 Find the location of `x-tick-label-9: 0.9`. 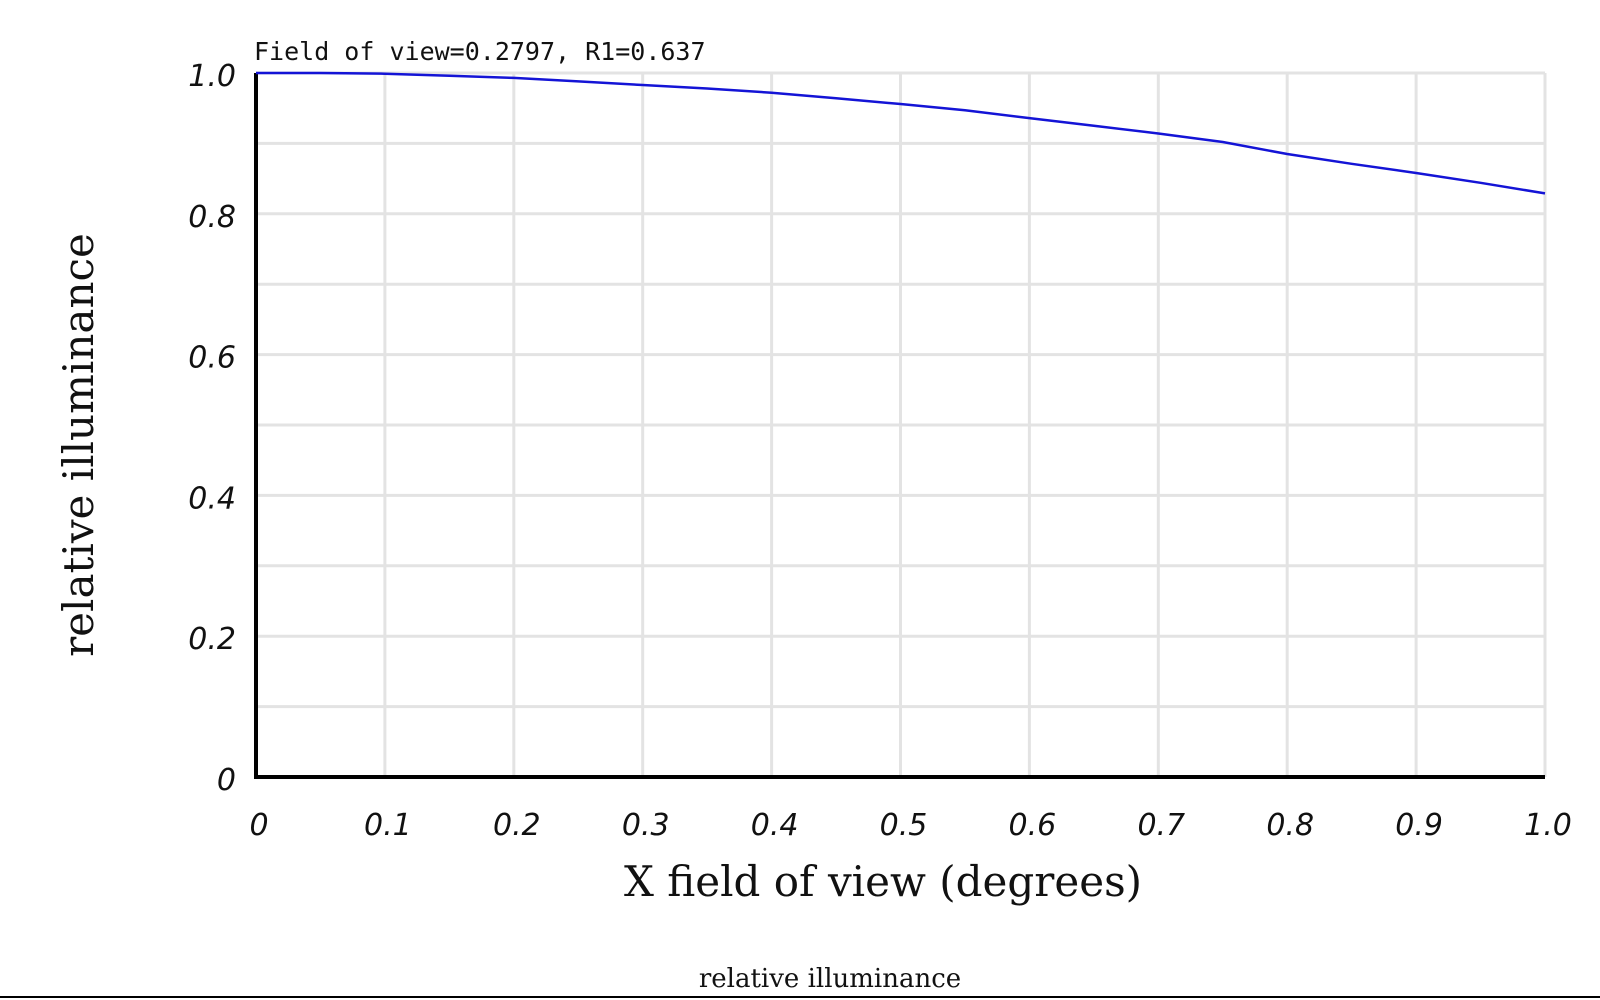

x-tick-label-9: 0.9 is located at coordinates (1419, 825).